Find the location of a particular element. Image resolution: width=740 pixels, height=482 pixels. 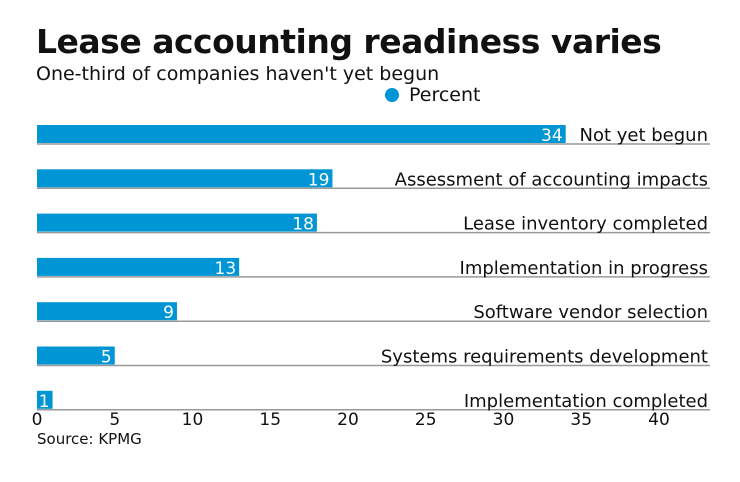

data-label: 1 is located at coordinates (44, 402).